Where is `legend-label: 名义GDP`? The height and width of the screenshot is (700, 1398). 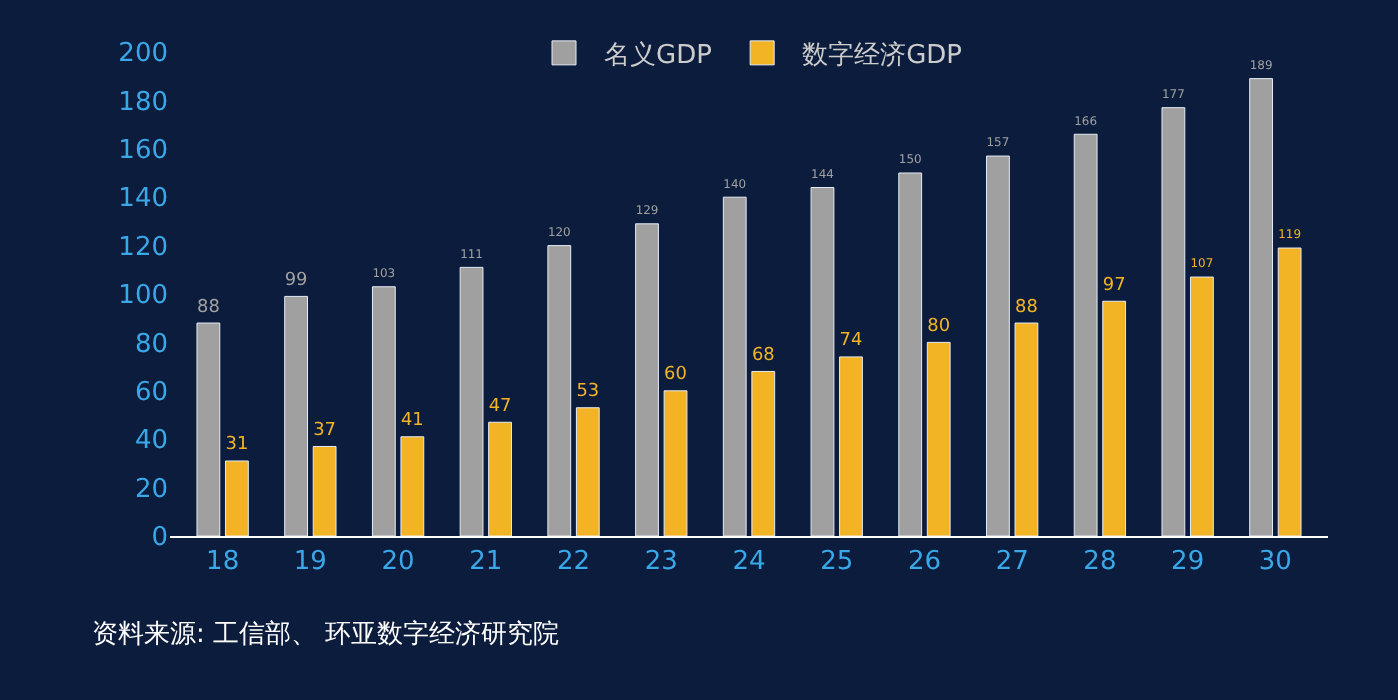 legend-label: 名义GDP is located at coordinates (658, 56).